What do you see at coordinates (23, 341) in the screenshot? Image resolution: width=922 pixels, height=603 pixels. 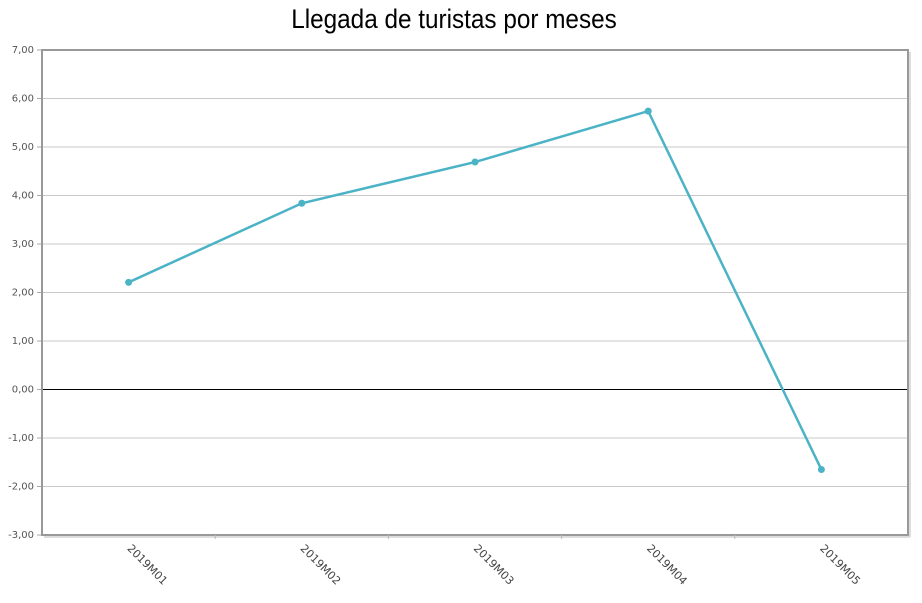 I see `y-tick-label: 1,00` at bounding box center [23, 341].